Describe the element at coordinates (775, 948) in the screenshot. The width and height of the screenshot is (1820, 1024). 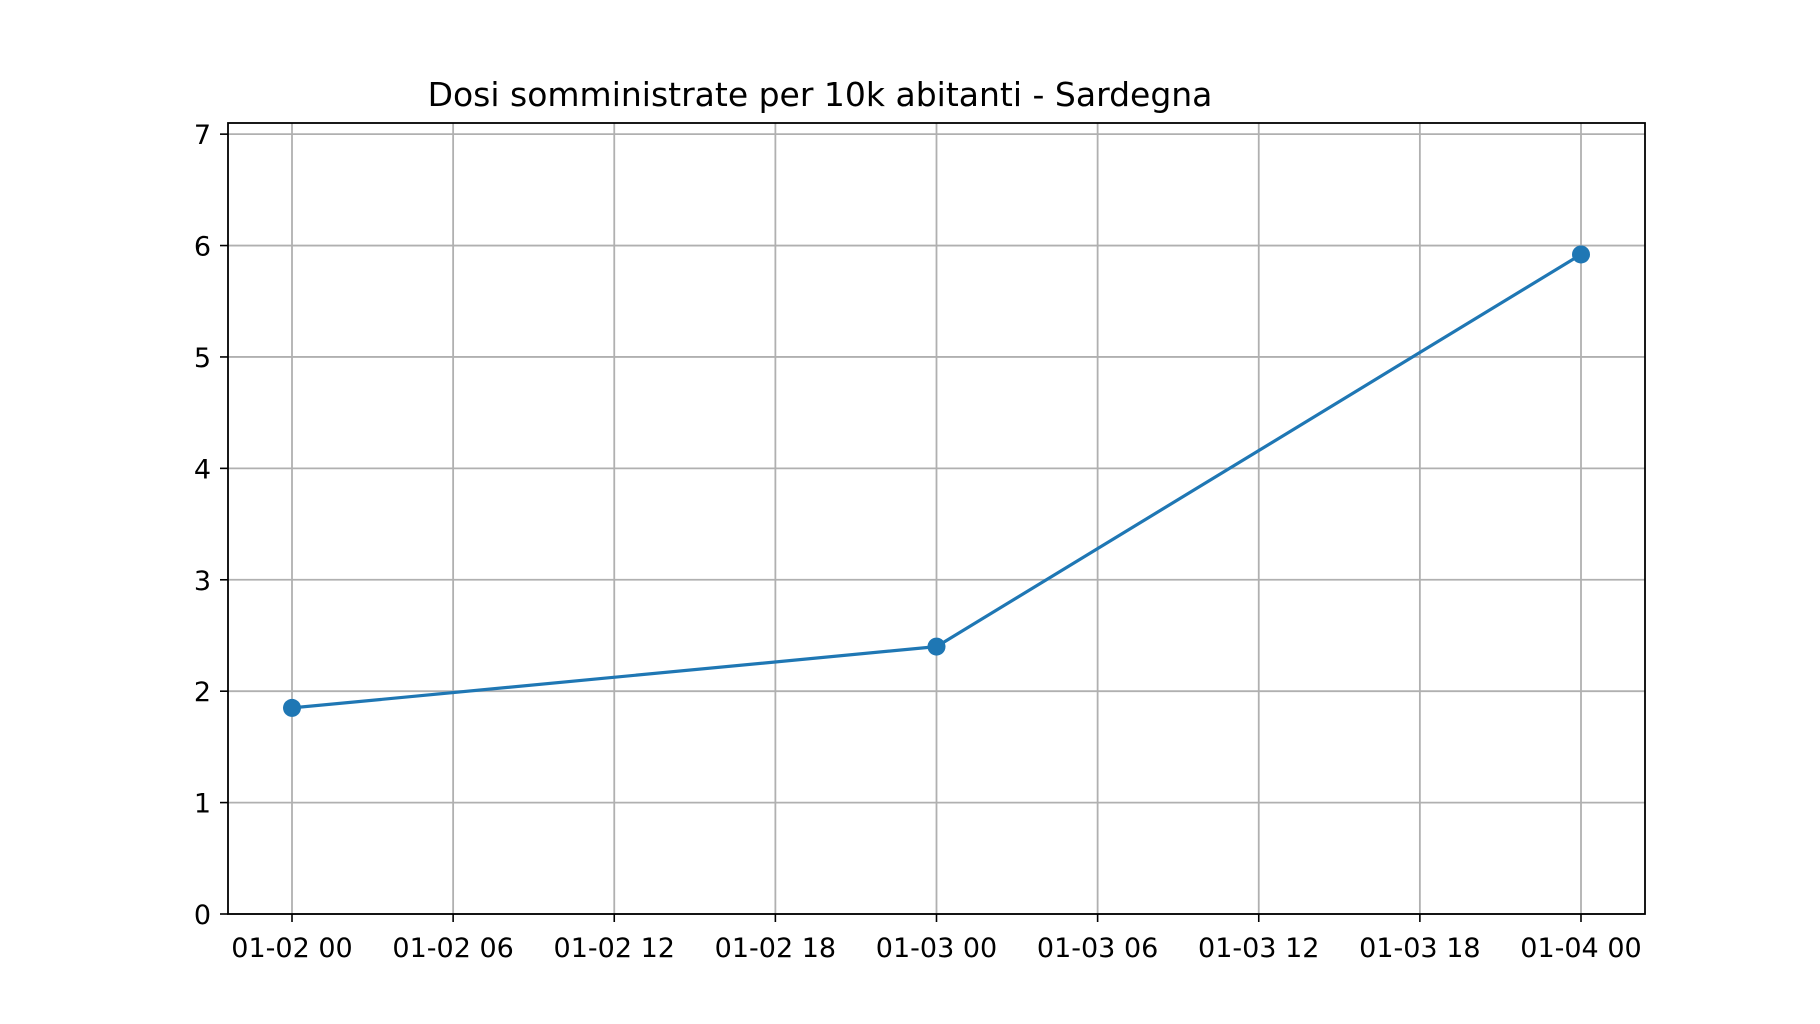
I see `x-tick-label: 01-02 18` at that location.